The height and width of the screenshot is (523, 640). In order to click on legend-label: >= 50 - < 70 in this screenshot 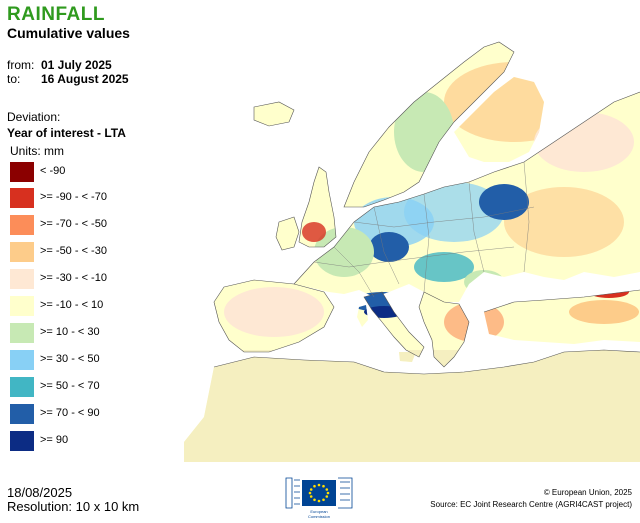, I will do `click(70, 386)`.